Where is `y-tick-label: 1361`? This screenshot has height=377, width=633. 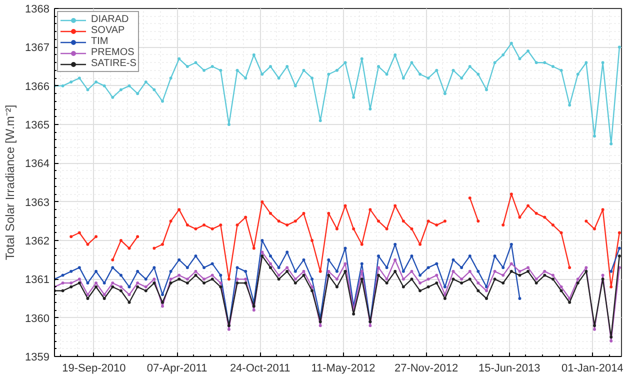
y-tick-label: 1361 is located at coordinates (37, 280).